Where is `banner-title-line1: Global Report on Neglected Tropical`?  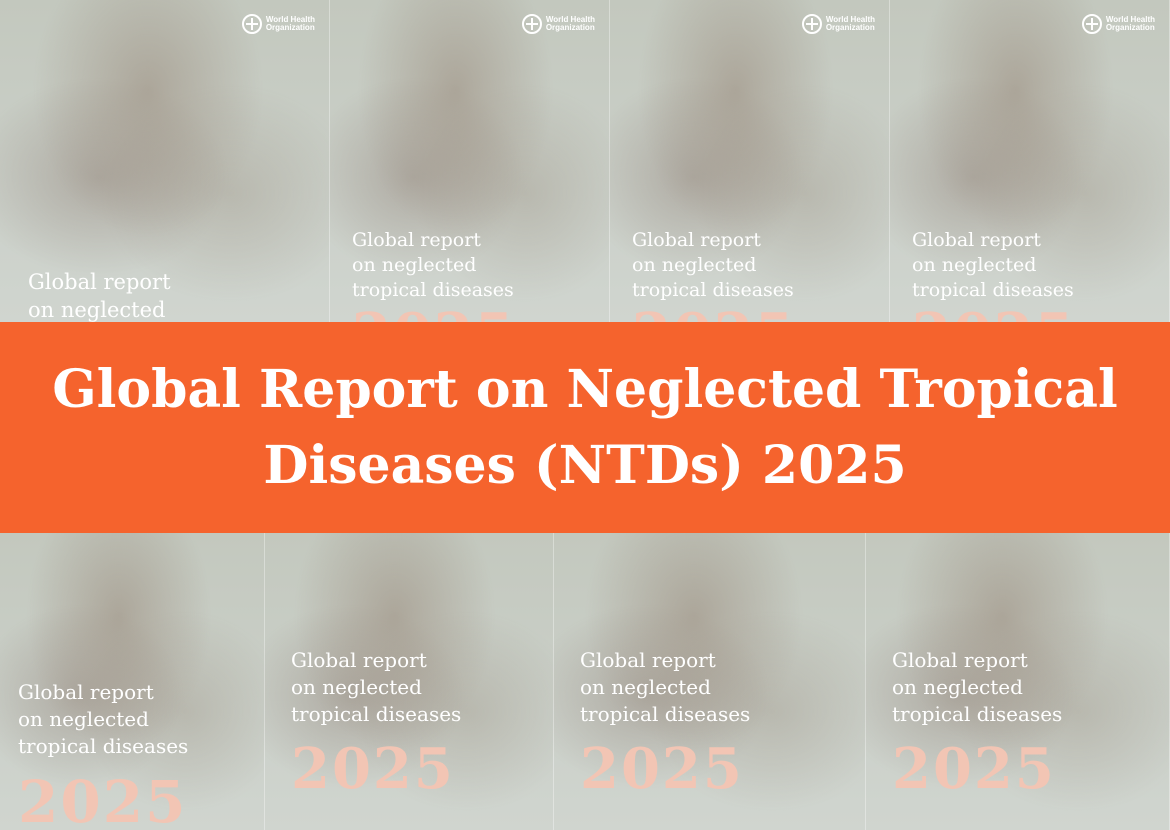 banner-title-line1: Global Report on Neglected Tropical is located at coordinates (585, 389).